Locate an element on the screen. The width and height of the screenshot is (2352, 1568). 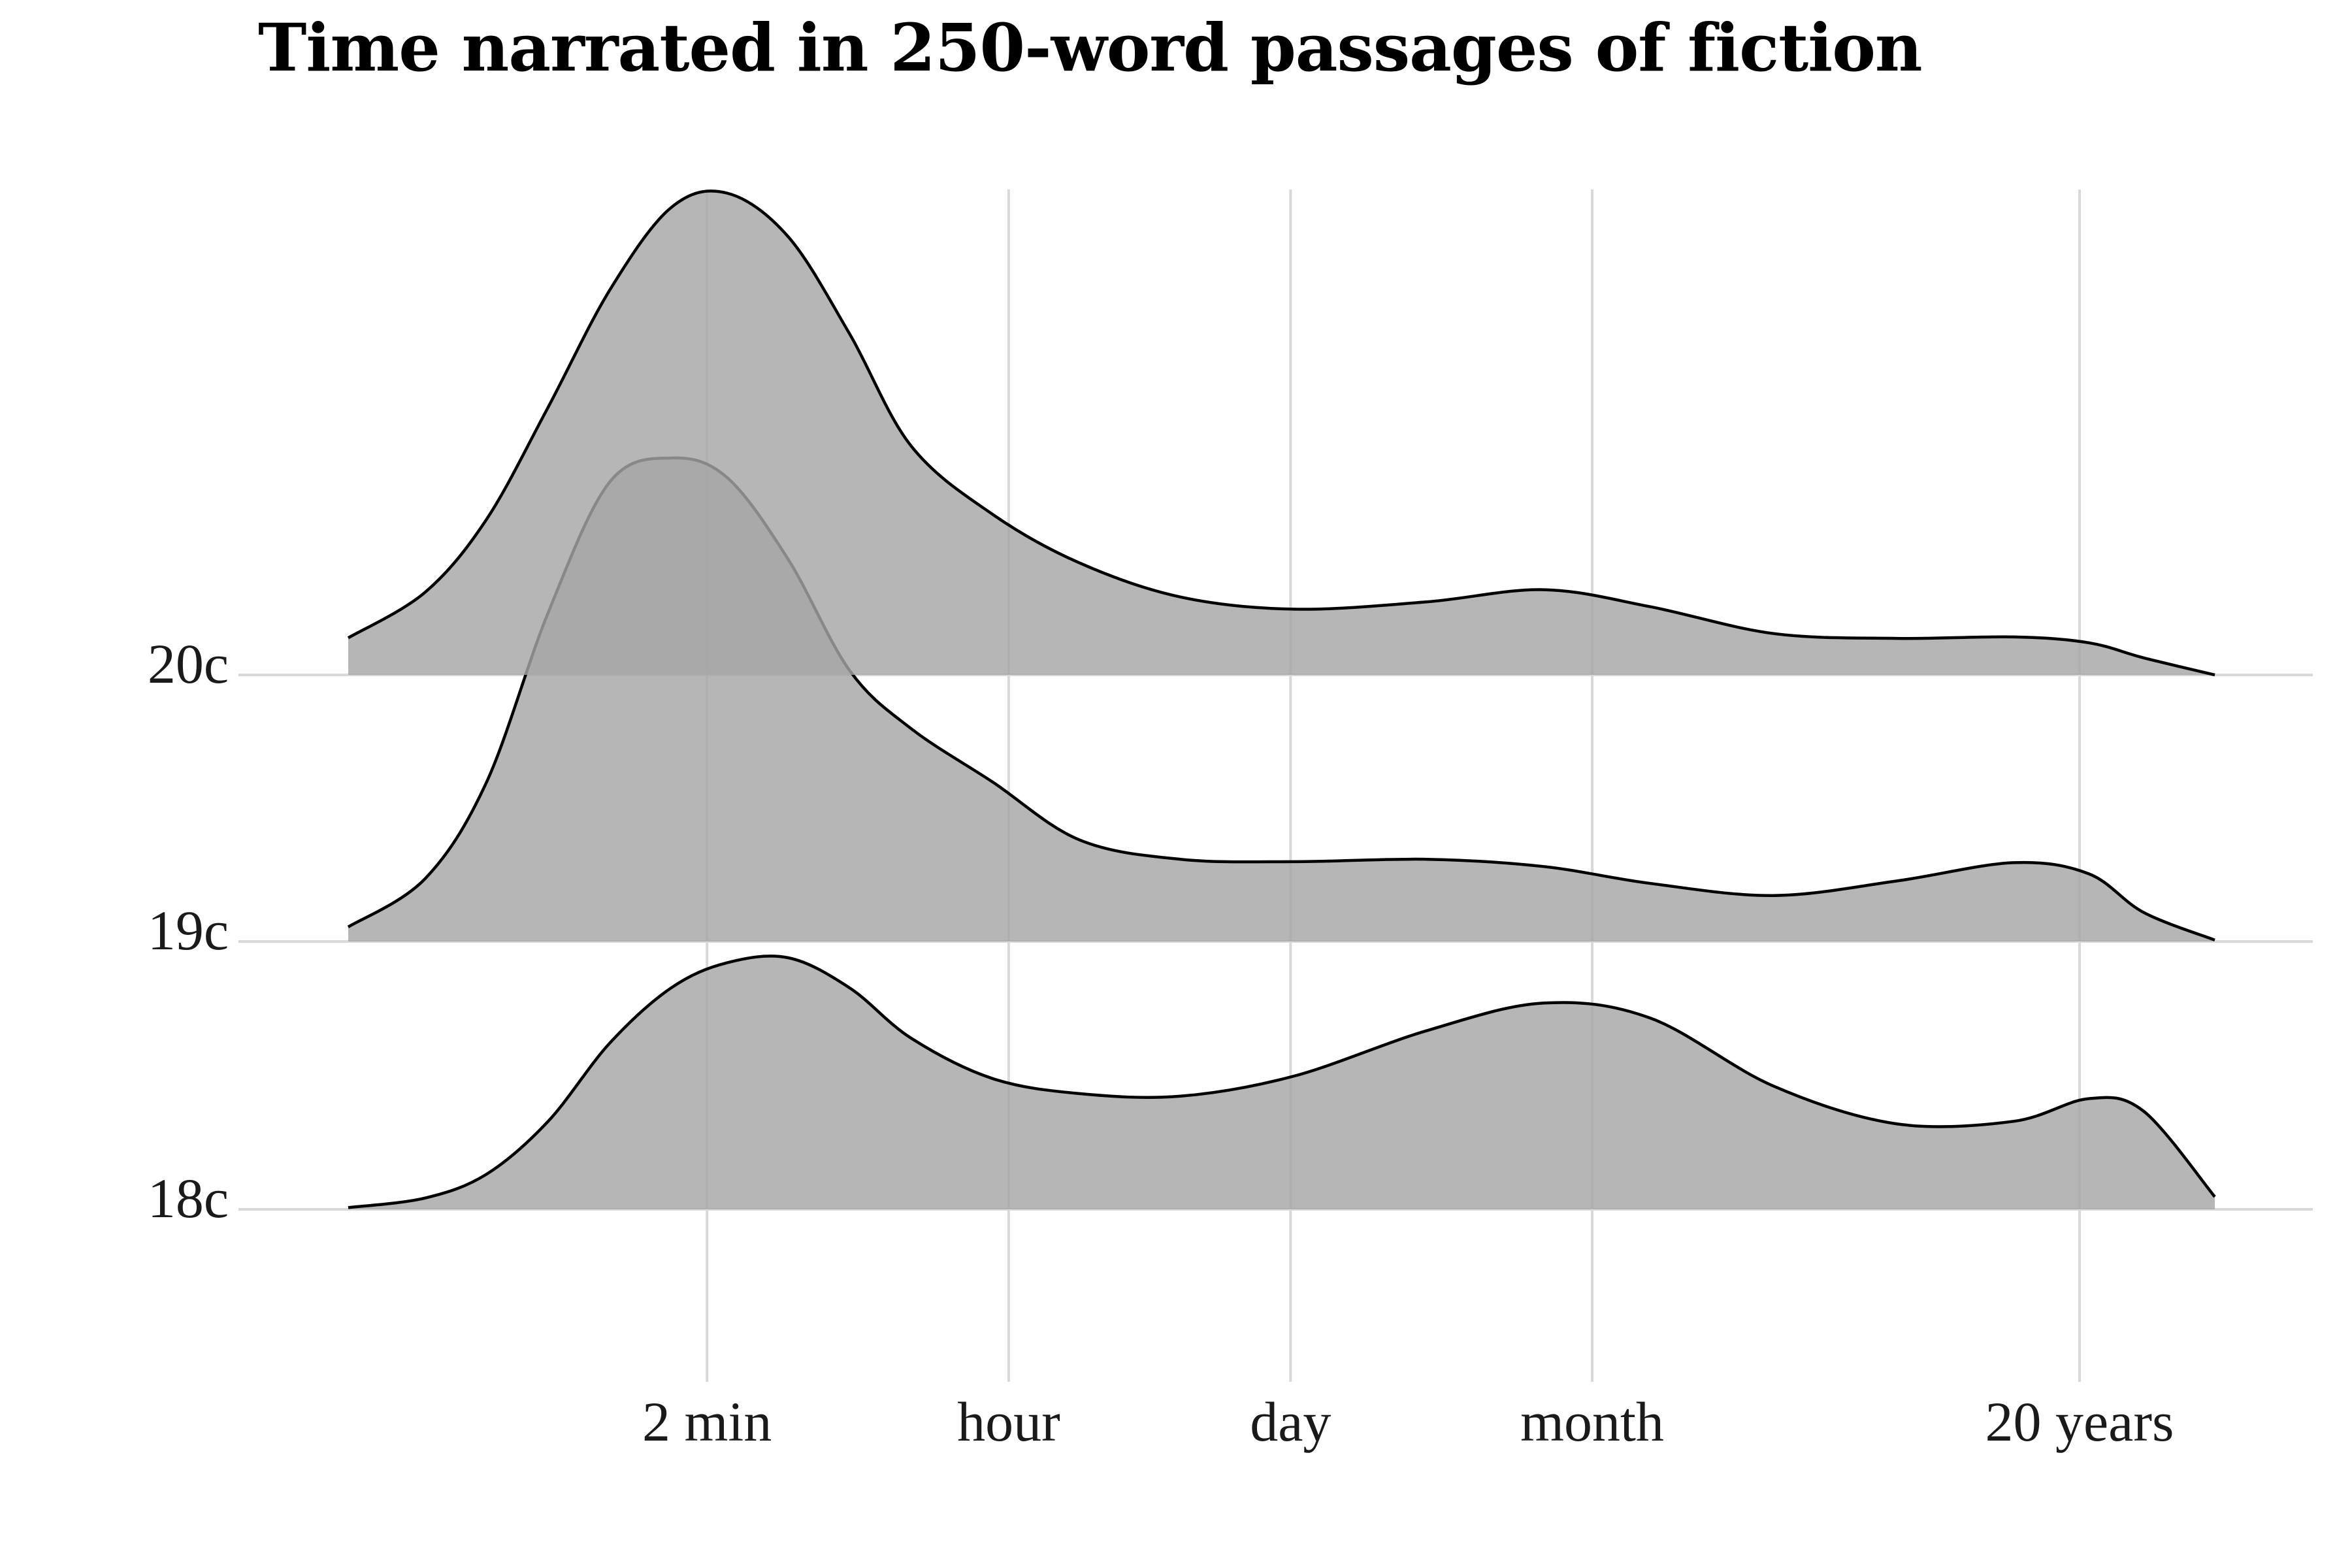
x-tick-label: month is located at coordinates (1592, 1421).